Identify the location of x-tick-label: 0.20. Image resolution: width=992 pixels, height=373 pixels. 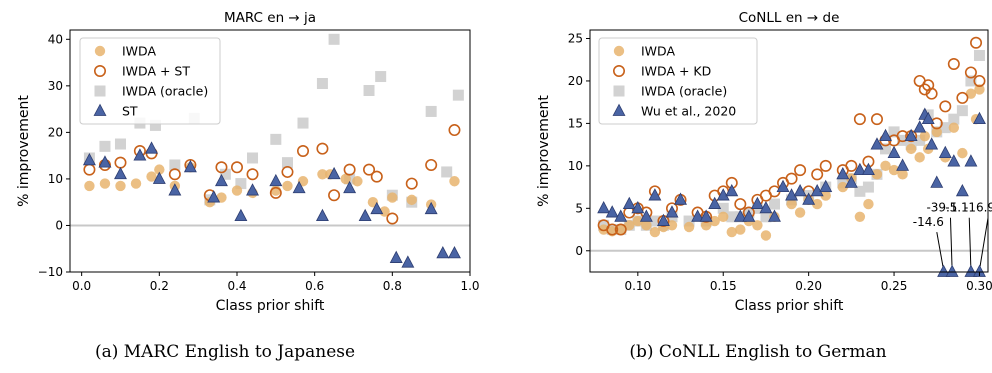
(808, 286).